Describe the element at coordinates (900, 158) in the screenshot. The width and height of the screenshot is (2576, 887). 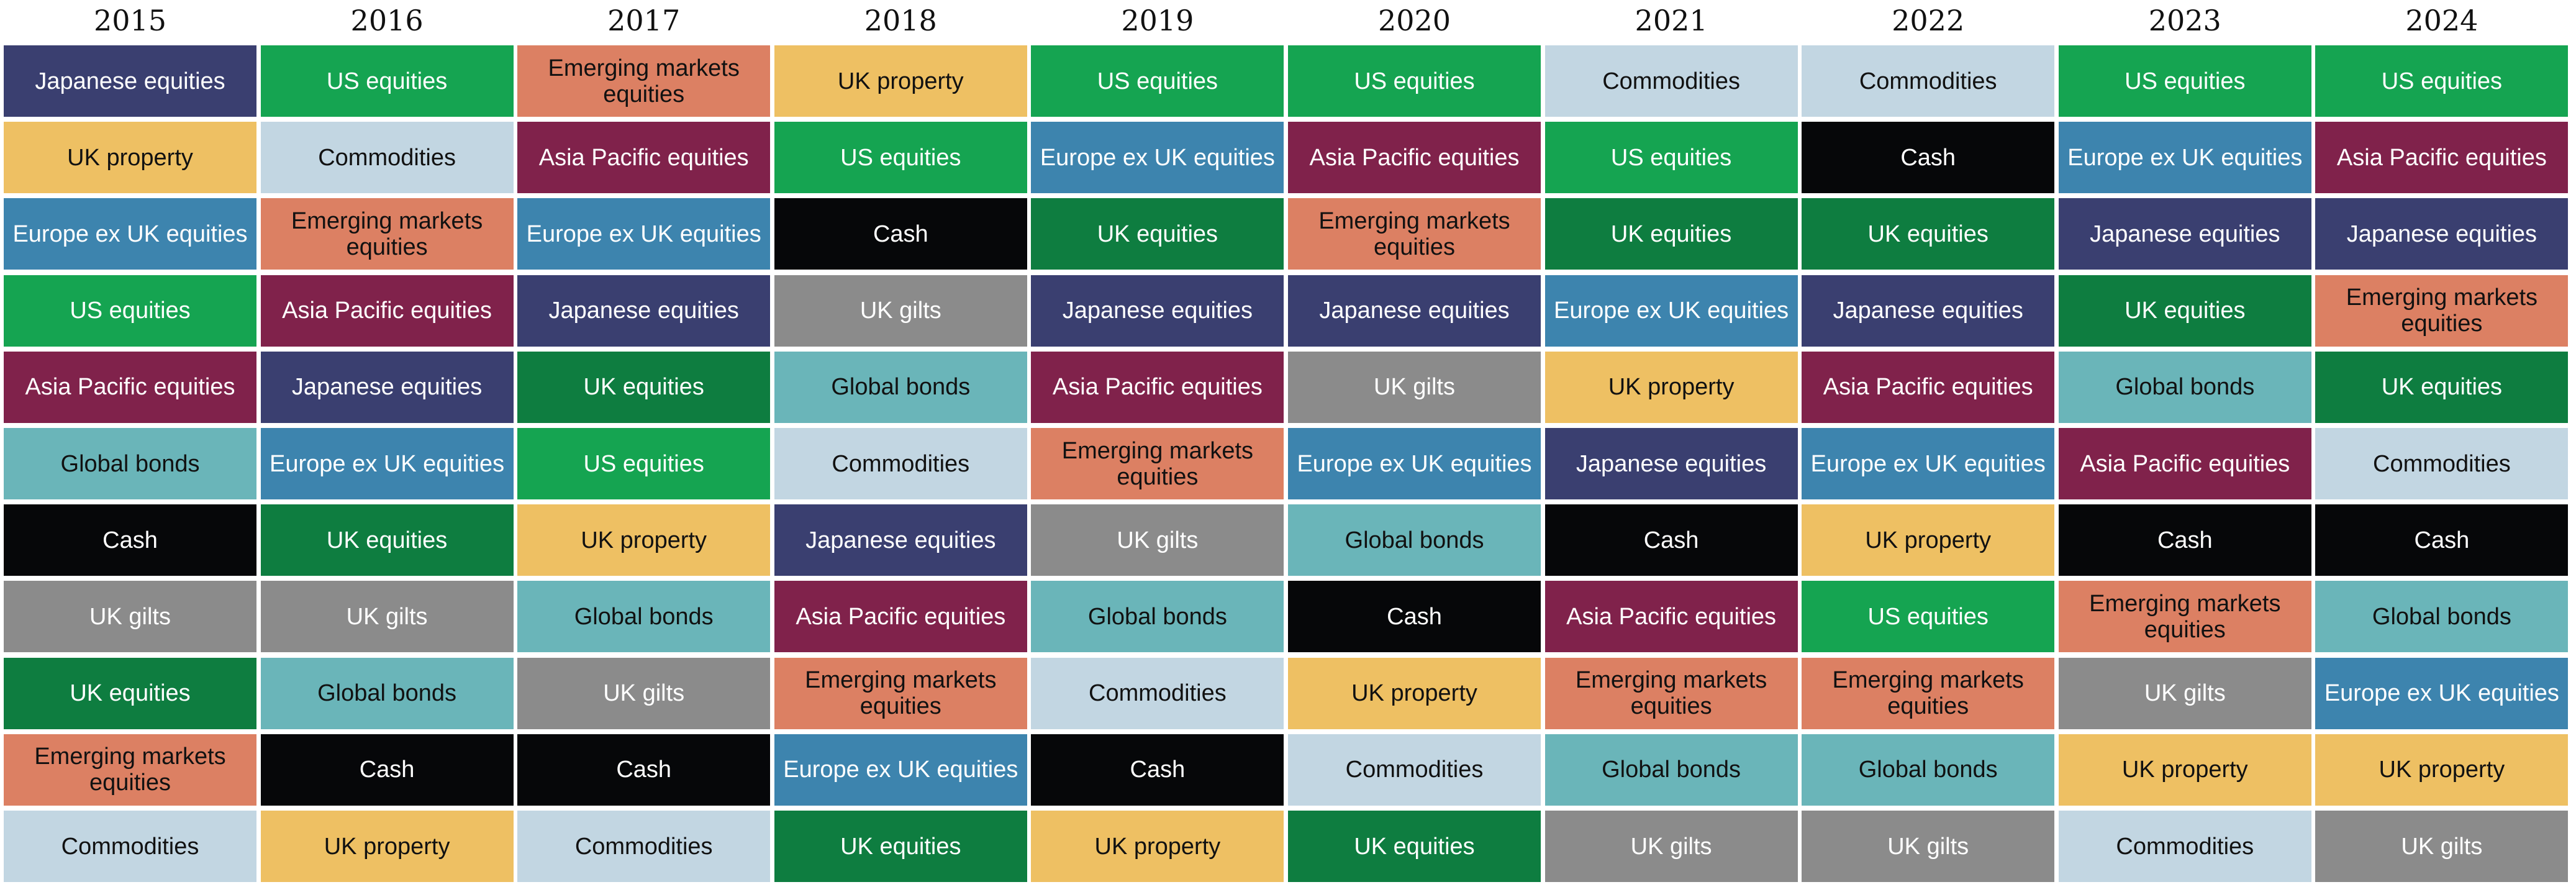
I see `asset-cell-2018-rank-2: US equities` at that location.